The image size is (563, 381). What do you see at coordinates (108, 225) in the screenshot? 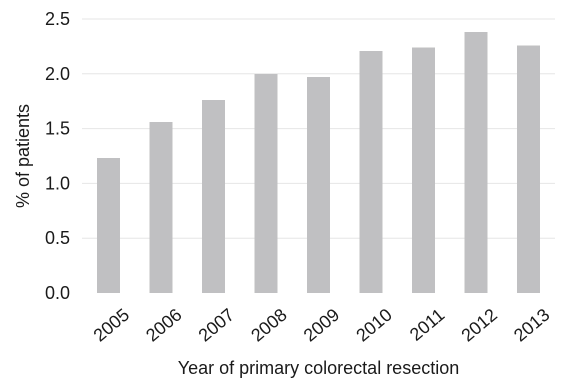
I see `bar-2005` at bounding box center [108, 225].